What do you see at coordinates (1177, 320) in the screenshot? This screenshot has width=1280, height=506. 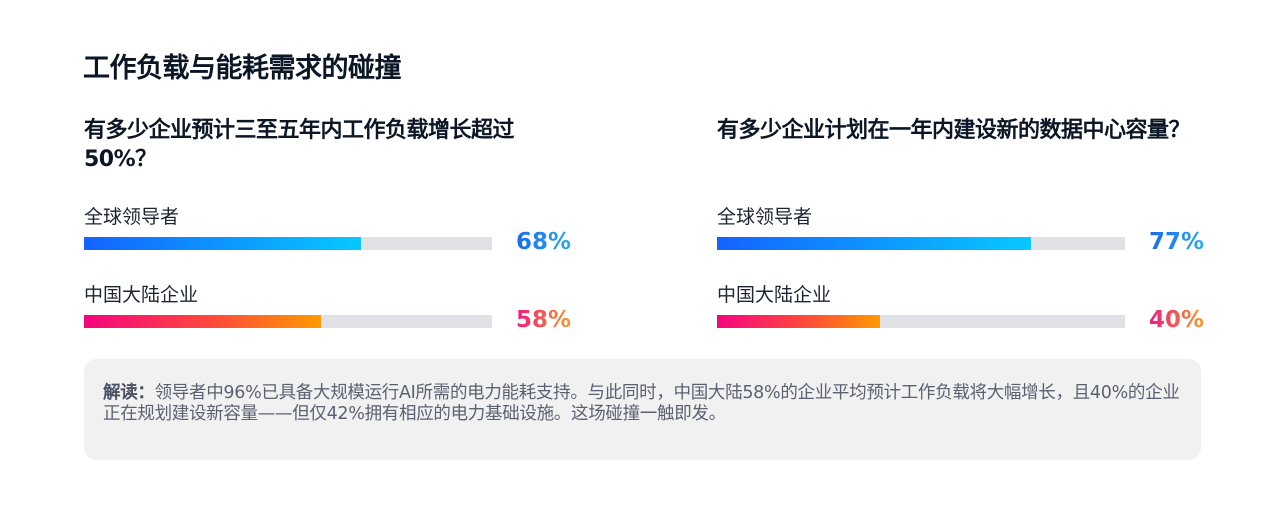 I see `bar-value: 40%` at bounding box center [1177, 320].